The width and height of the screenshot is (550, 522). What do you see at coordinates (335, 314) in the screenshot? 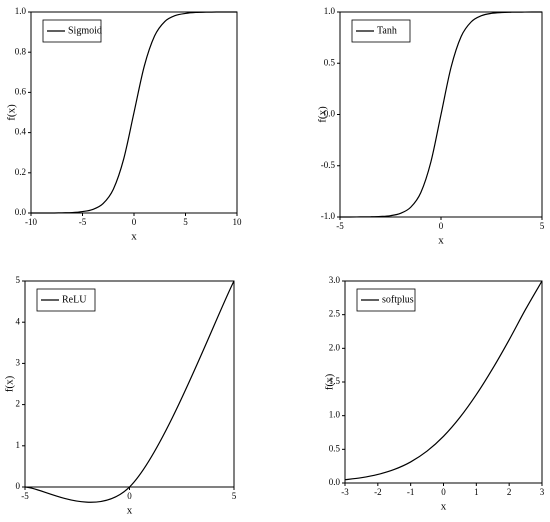
I see `y-tick-label: 2.5` at bounding box center [335, 314].